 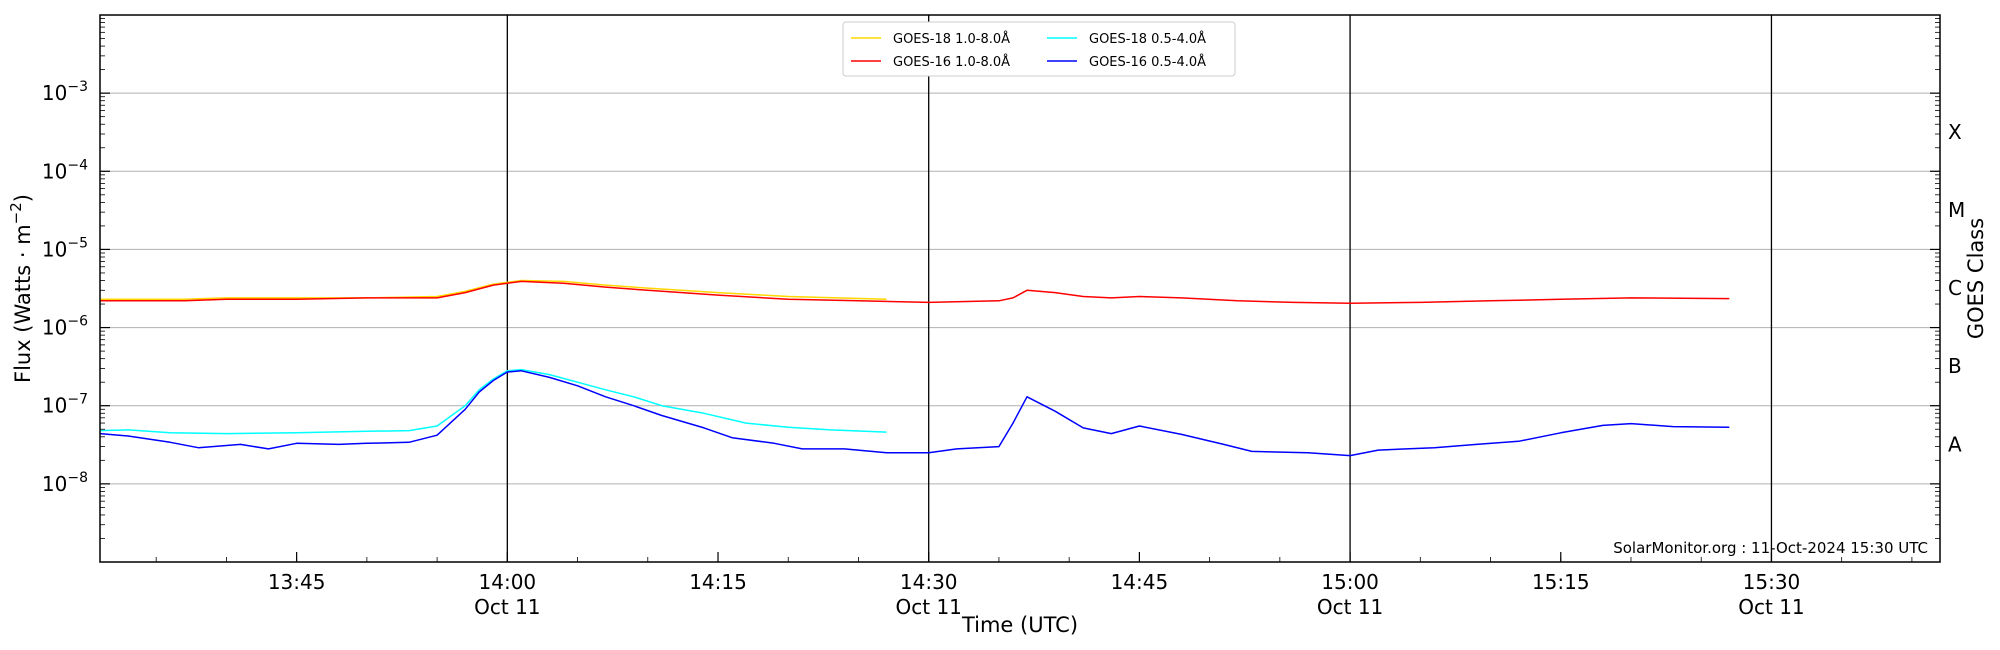 What do you see at coordinates (1140, 582) in the screenshot?
I see `x-tick-label: 14:45` at bounding box center [1140, 582].